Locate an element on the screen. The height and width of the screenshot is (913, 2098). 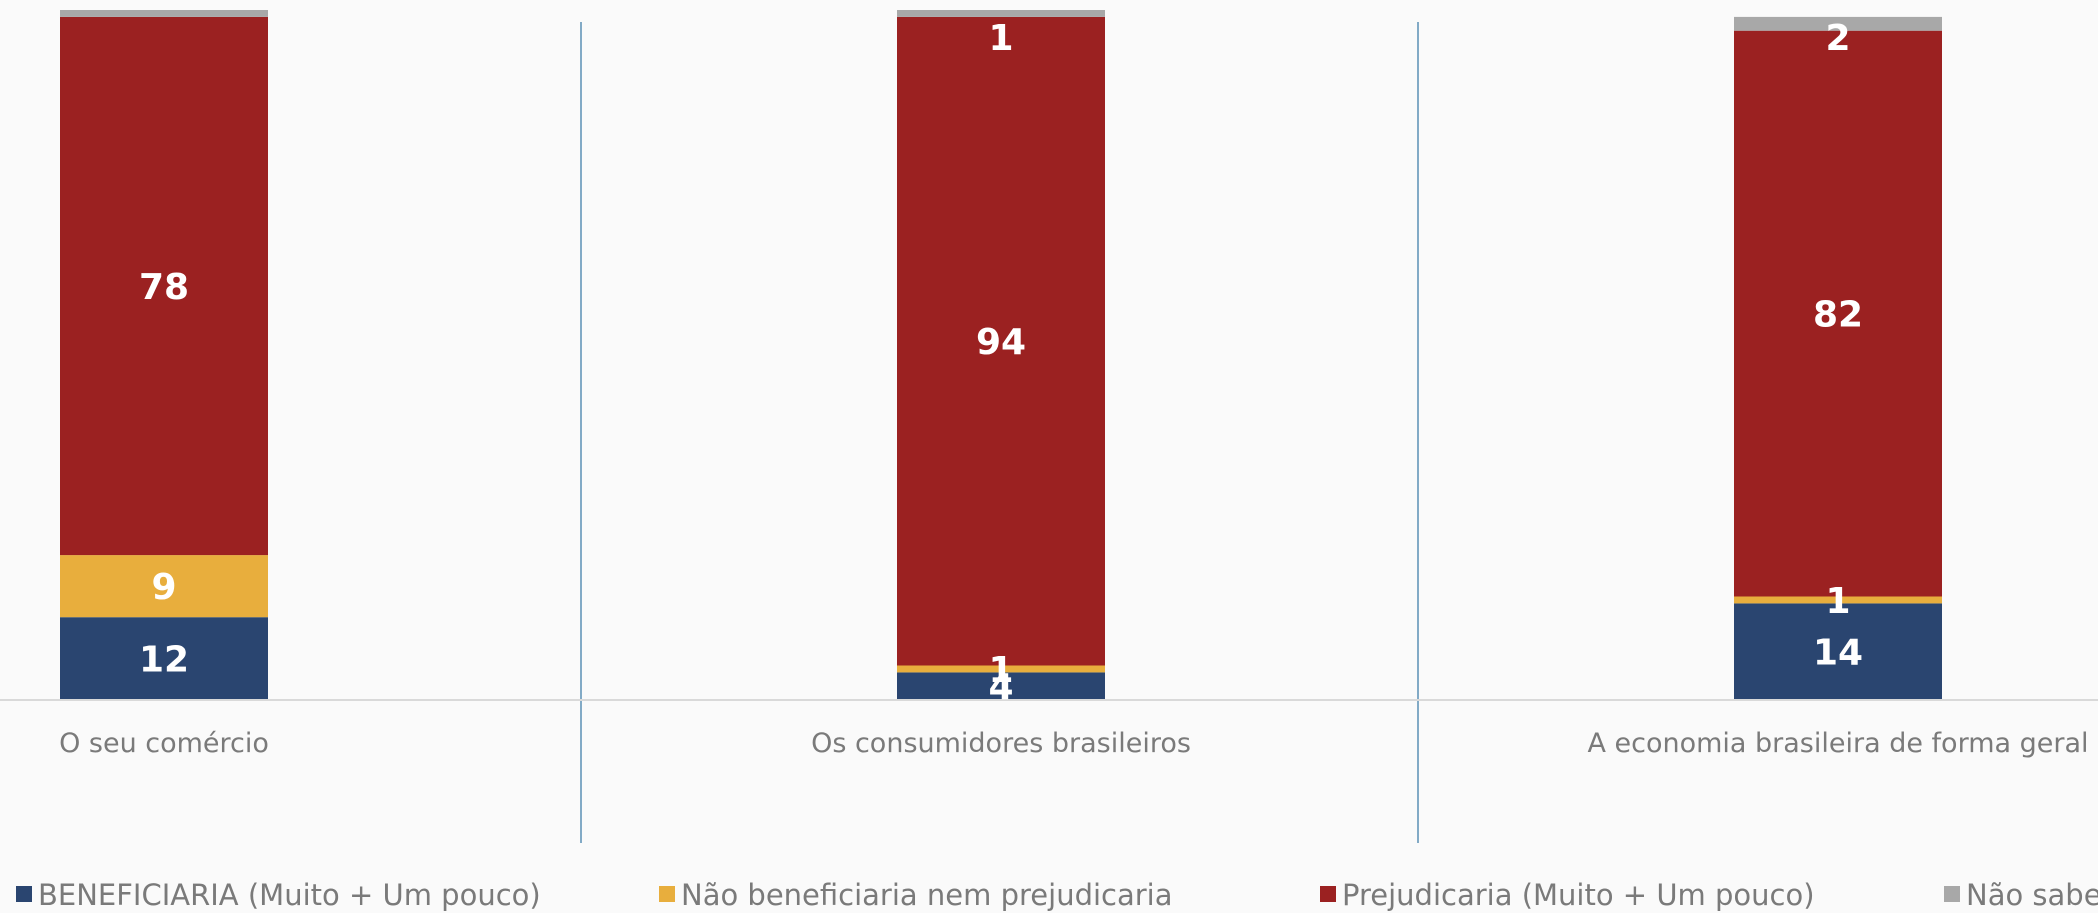
legend-entry-1: BENEFICIARIA (Muito + Um pouco) is located at coordinates (289, 895).